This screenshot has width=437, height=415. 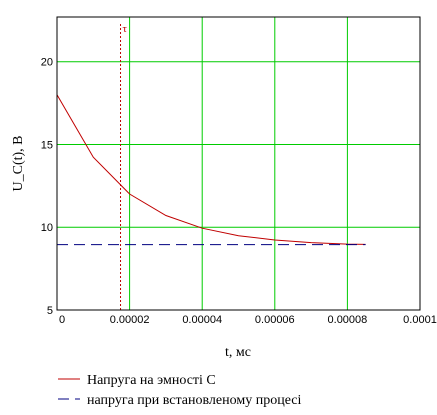 What do you see at coordinates (50, 311) in the screenshot?
I see `y-tick-label: 5` at bounding box center [50, 311].